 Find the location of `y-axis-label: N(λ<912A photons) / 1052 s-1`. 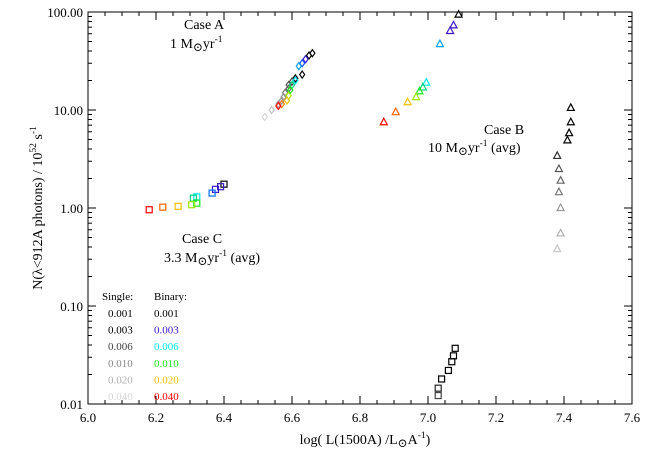

y-axis-label: N(λ<912A photons) / 1052 s-1 is located at coordinates (37, 208).